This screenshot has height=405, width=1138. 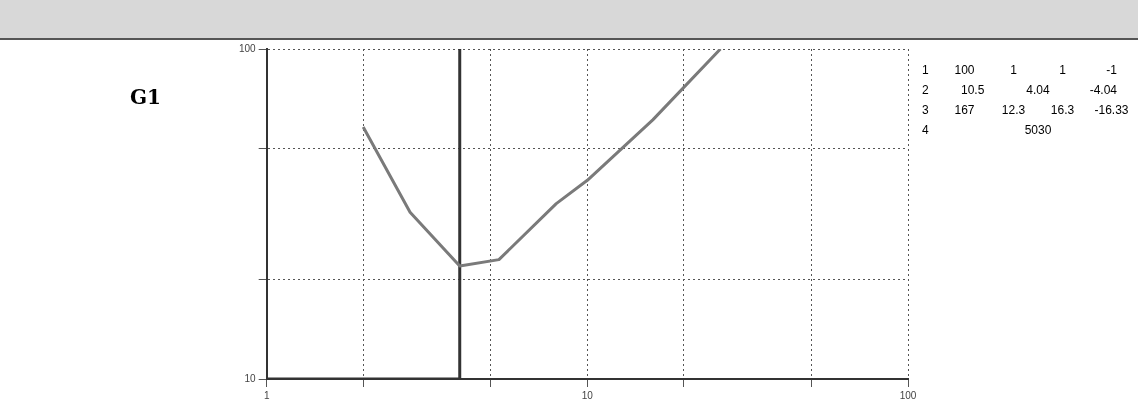 What do you see at coordinates (1019, 90) in the screenshot?
I see `text: 2 10.5 4.04 -4.04` at bounding box center [1019, 90].